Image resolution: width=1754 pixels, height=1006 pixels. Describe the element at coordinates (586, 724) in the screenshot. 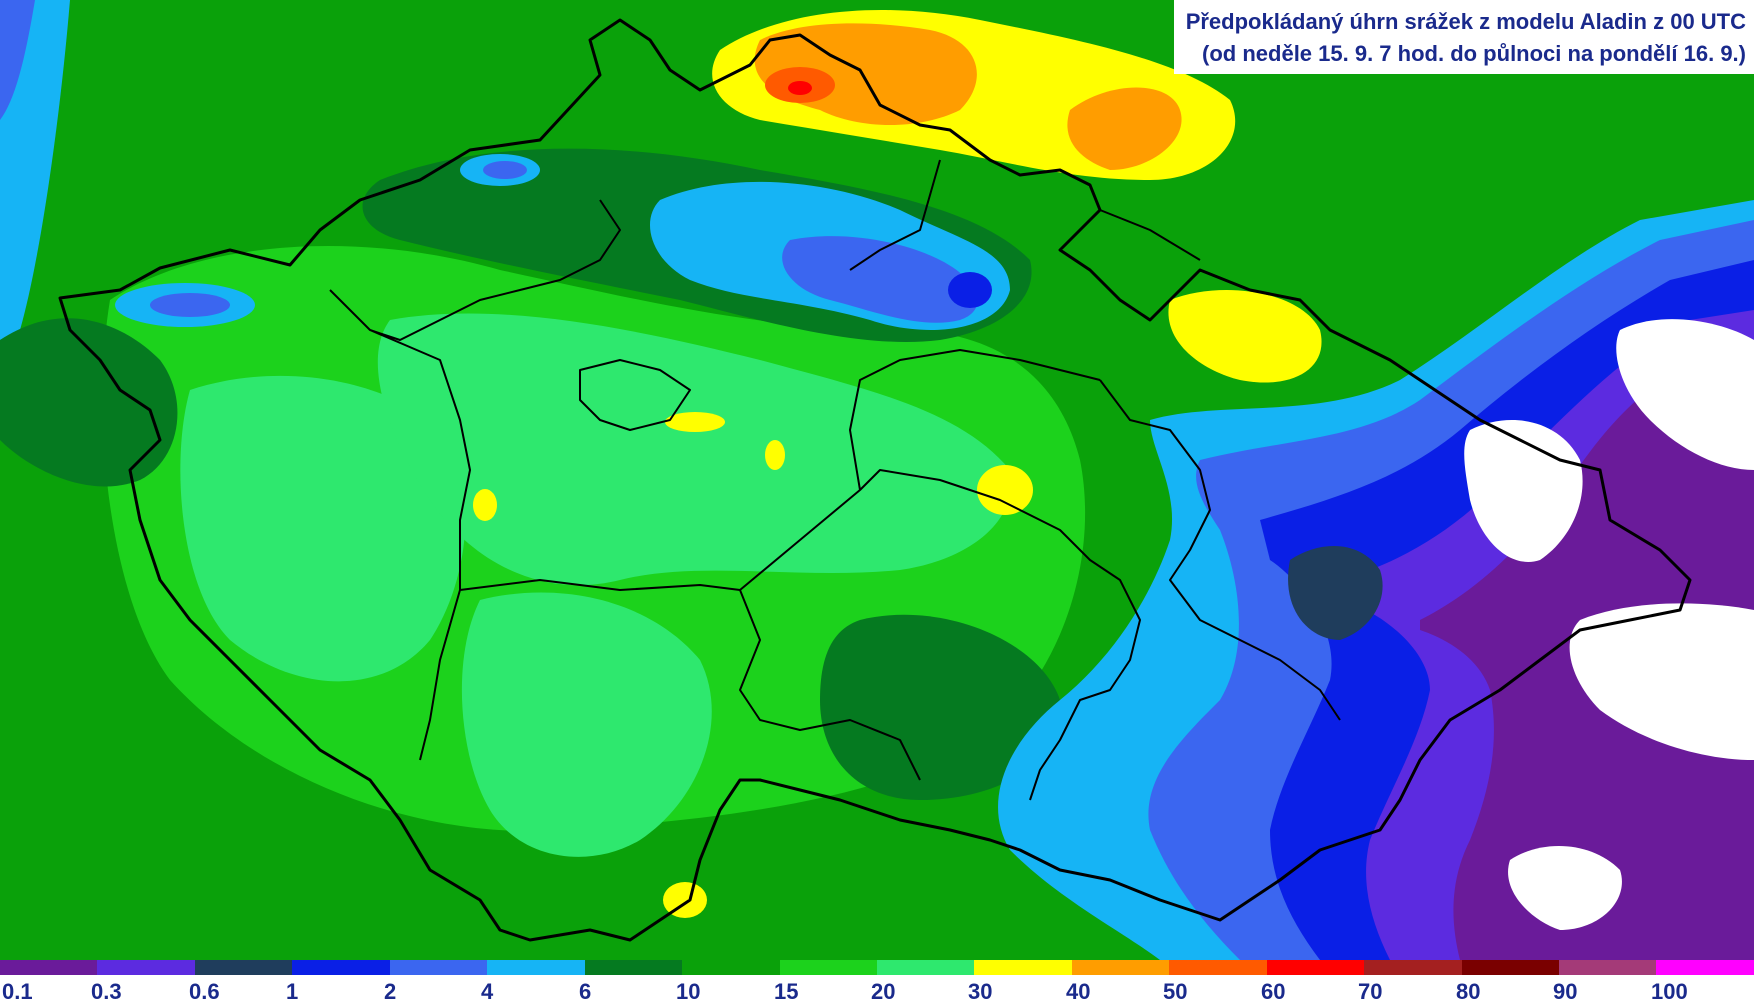

I see `precip-zone-light-green-south` at that location.